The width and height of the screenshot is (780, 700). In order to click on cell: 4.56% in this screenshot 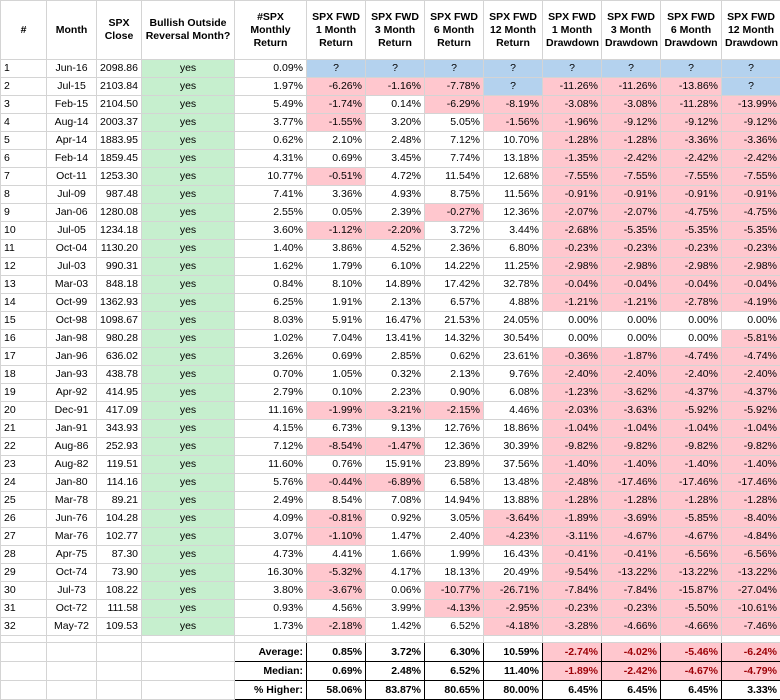, I will do `click(336, 609)`.